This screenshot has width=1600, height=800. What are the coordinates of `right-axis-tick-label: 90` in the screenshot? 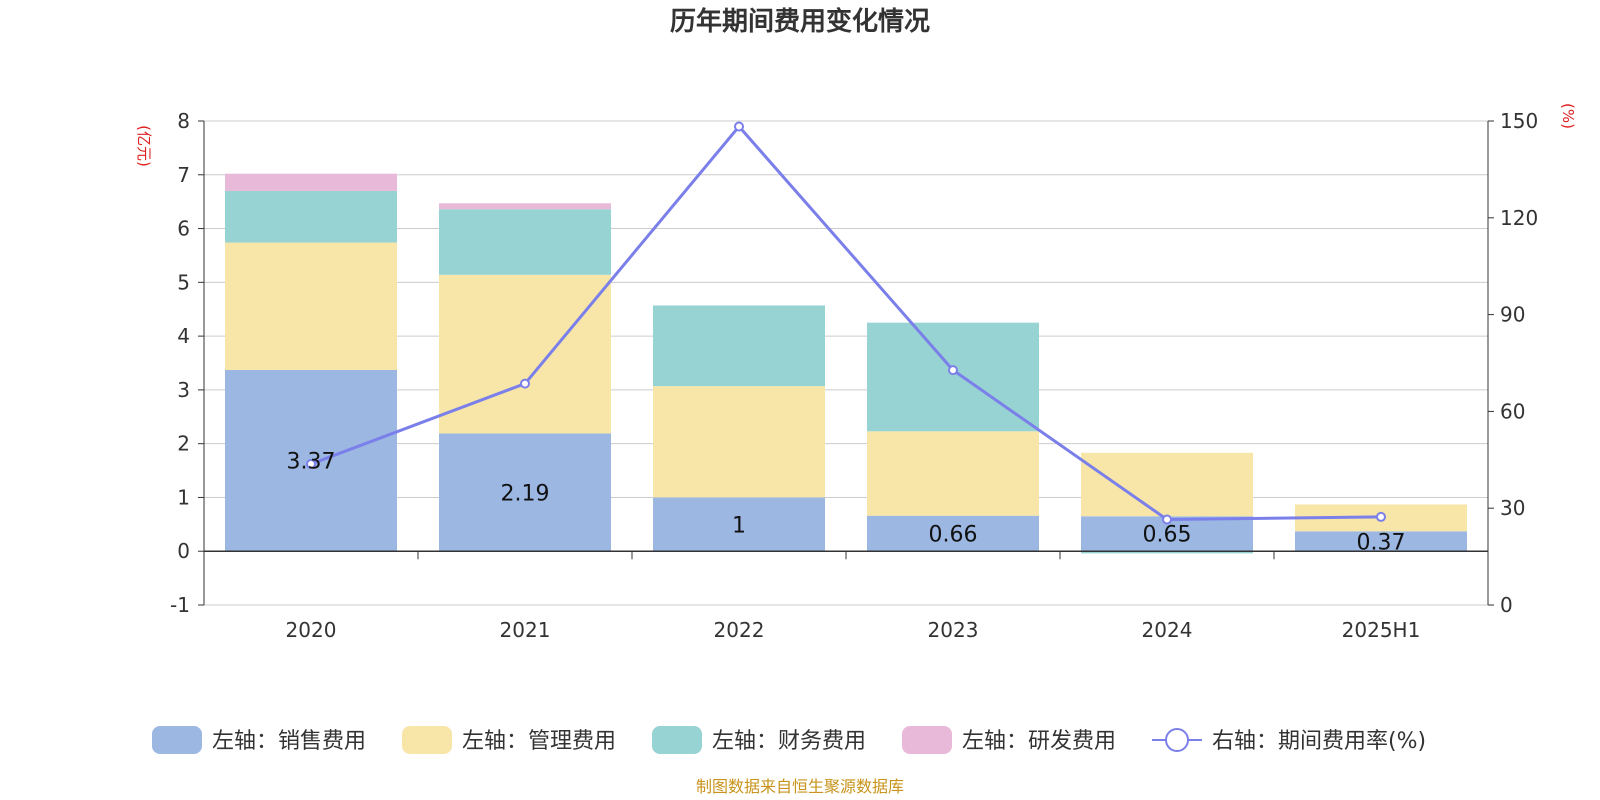 It's located at (1512, 315).